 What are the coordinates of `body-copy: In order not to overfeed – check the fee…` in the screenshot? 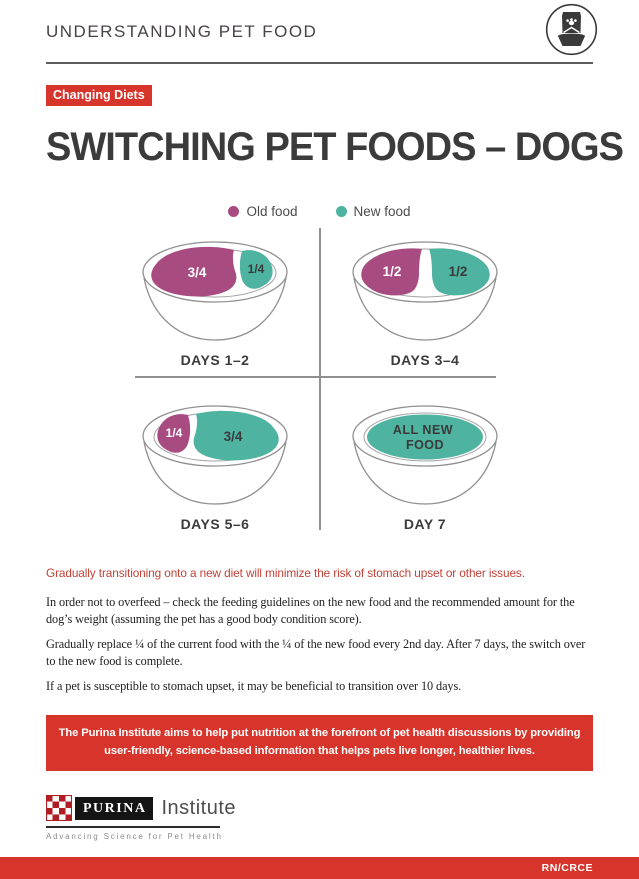 It's located at (319, 644).